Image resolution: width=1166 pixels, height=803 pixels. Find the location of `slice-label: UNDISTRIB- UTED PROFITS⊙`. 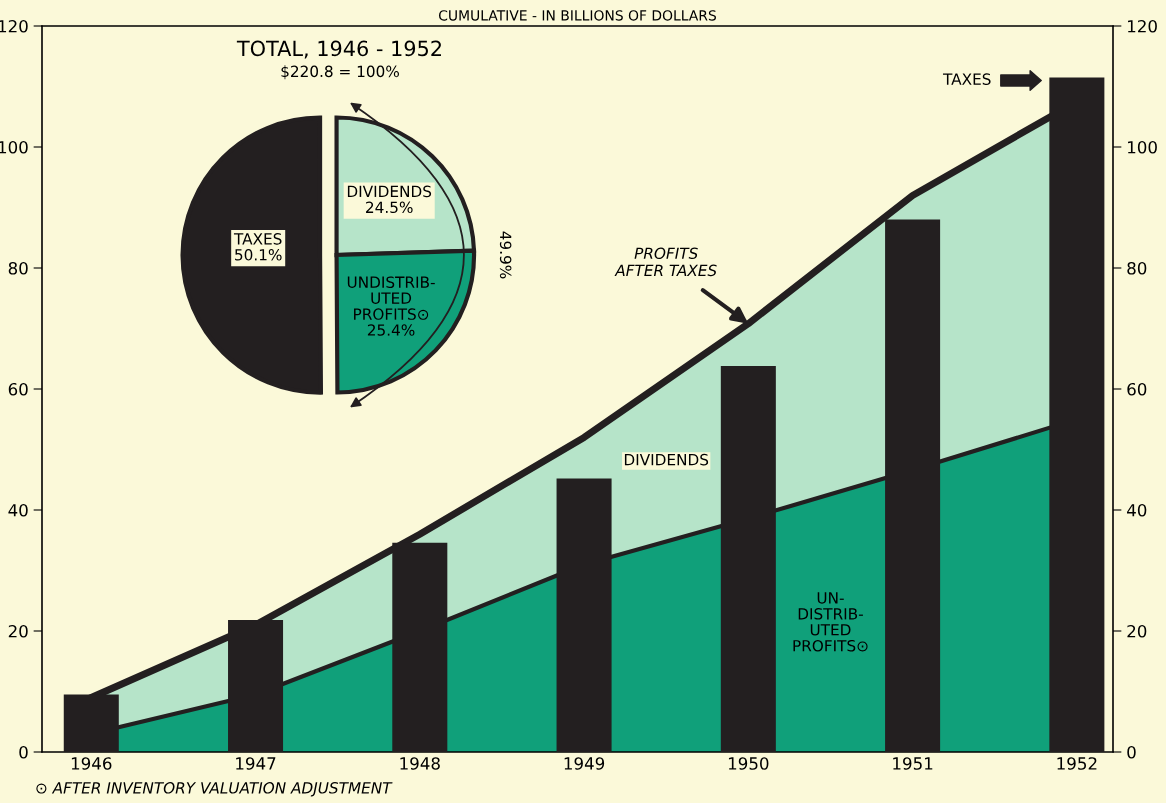

slice-label: UNDISTRIB- UTED PROFITS⊙ is located at coordinates (391, 298).